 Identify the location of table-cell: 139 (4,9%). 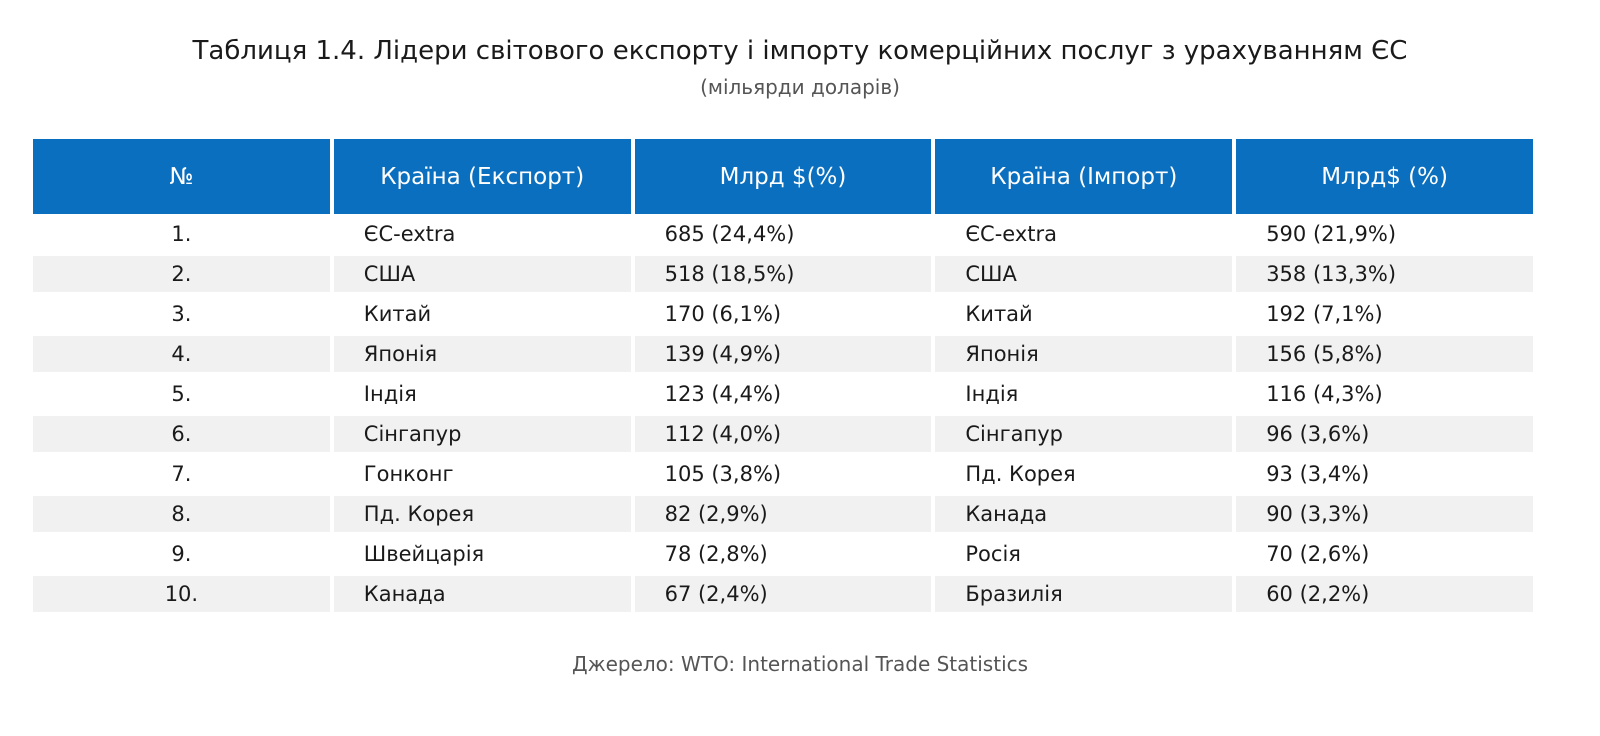
(783, 354).